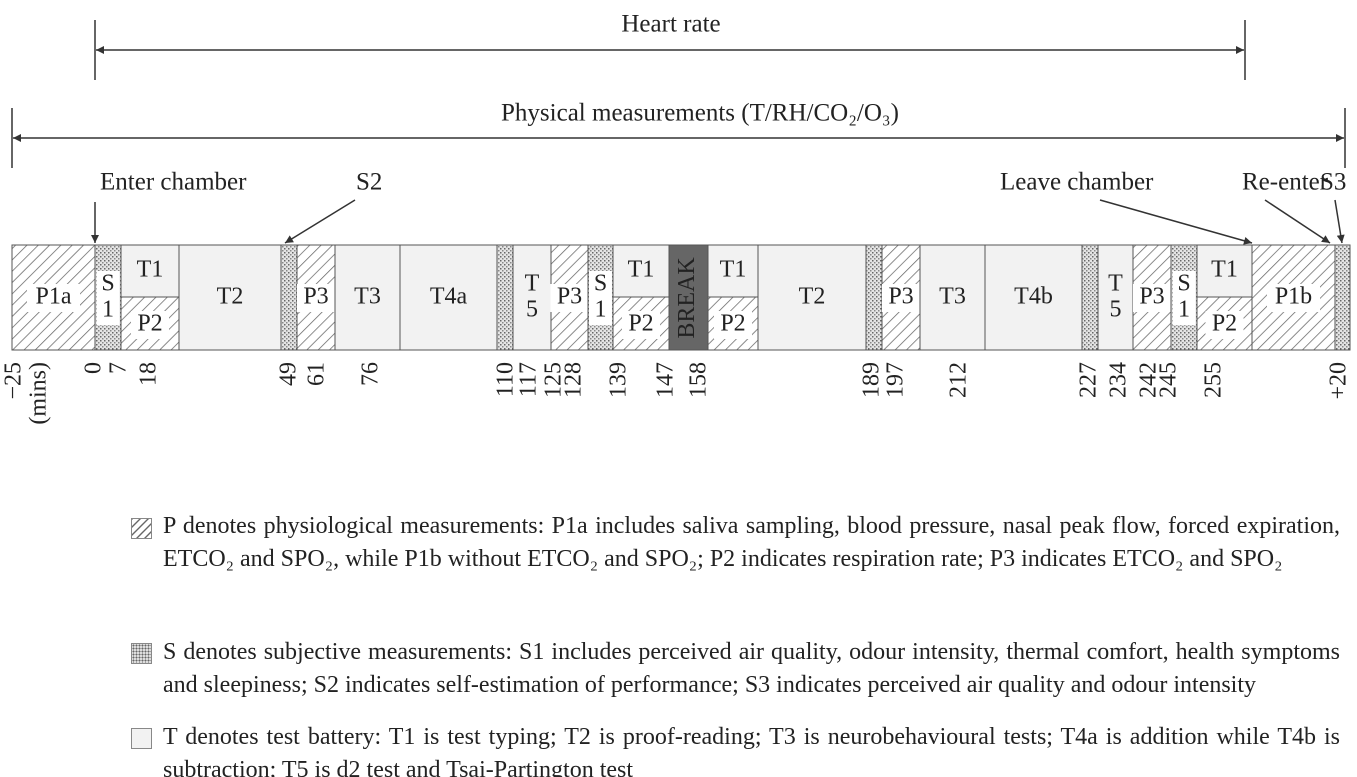 This screenshot has height=777, width=1357. Describe the element at coordinates (141, 653) in the screenshot. I see `legend-icon-s` at that location.